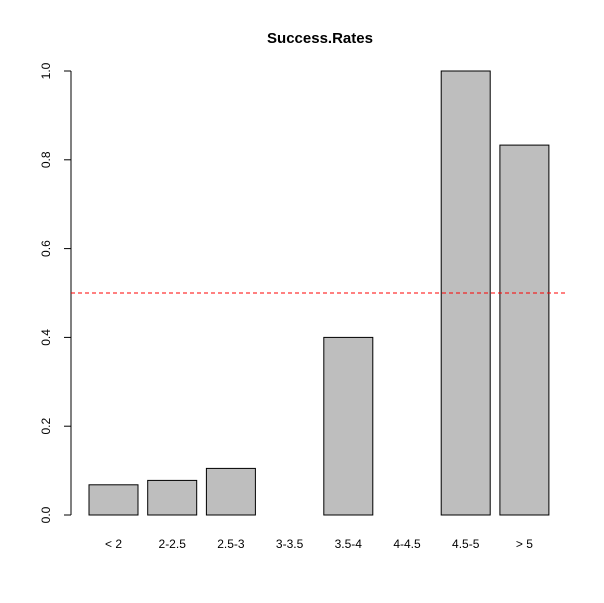 The height and width of the screenshot is (603, 604). I want to click on y-tick-label-1: 0.2, so click(46, 426).